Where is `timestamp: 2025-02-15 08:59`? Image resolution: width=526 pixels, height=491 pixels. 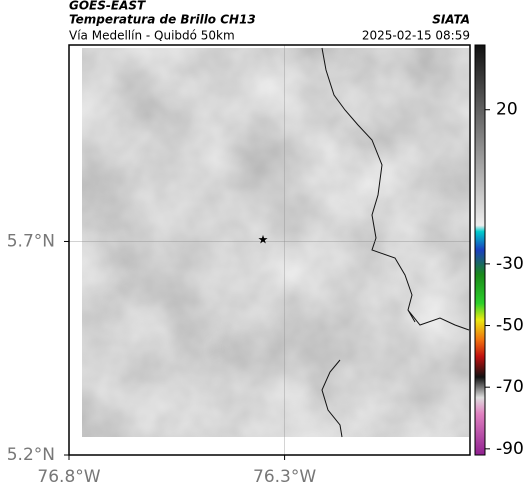 timestamp: 2025-02-15 08:59 is located at coordinates (416, 36).